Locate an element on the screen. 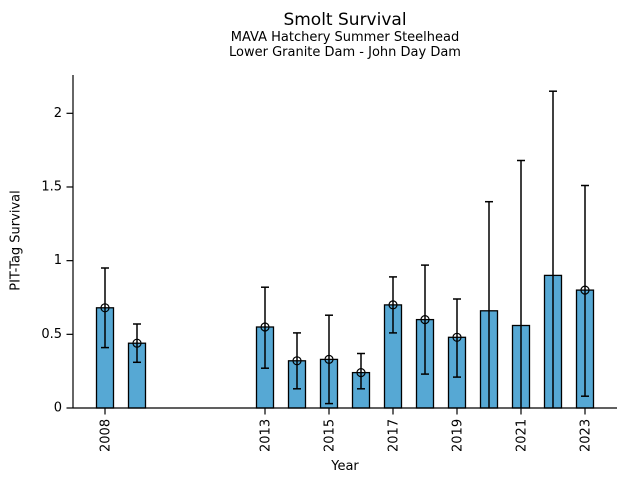 The image size is (640, 480). marker-2008 is located at coordinates (105, 308).